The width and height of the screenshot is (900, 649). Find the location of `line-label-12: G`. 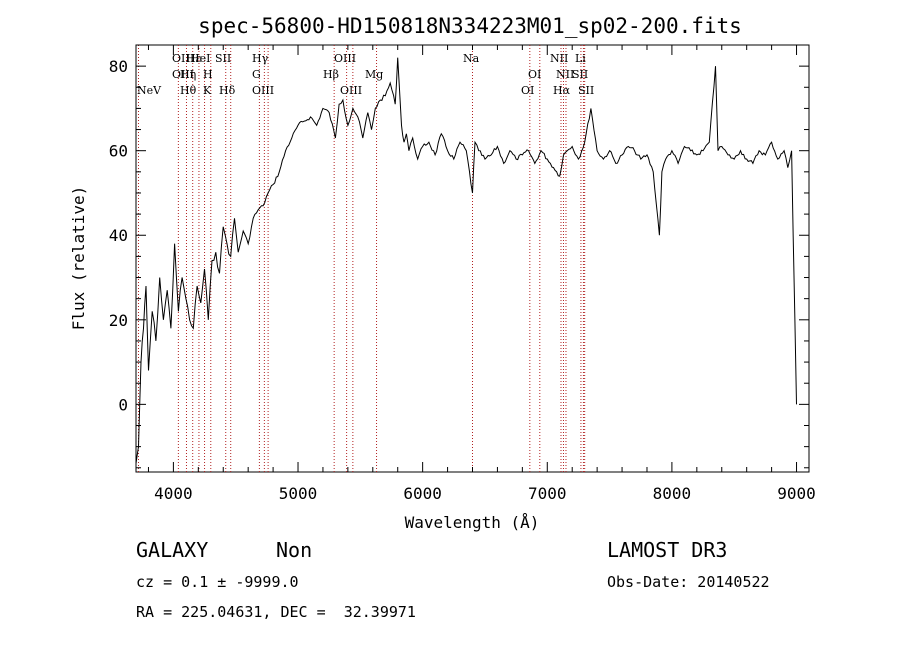

line-label-12: G is located at coordinates (256, 74).